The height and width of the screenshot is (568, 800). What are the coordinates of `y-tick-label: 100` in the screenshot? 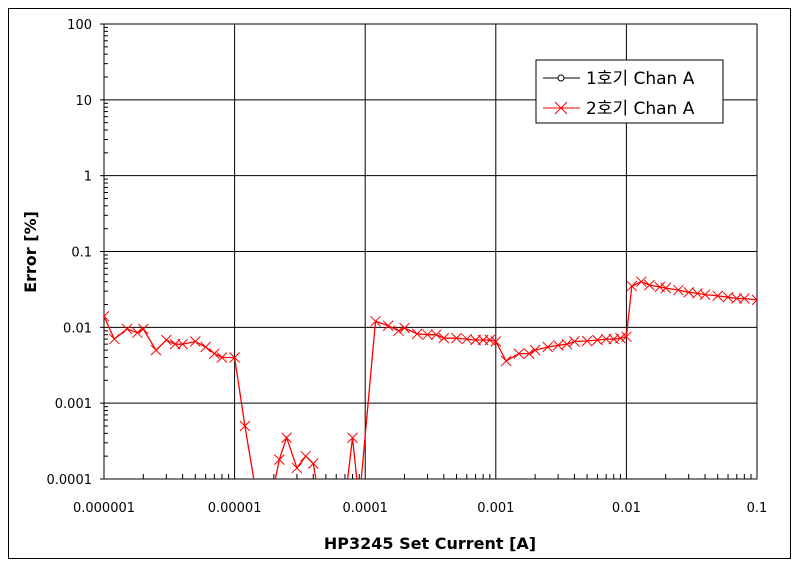 It's located at (79, 25).